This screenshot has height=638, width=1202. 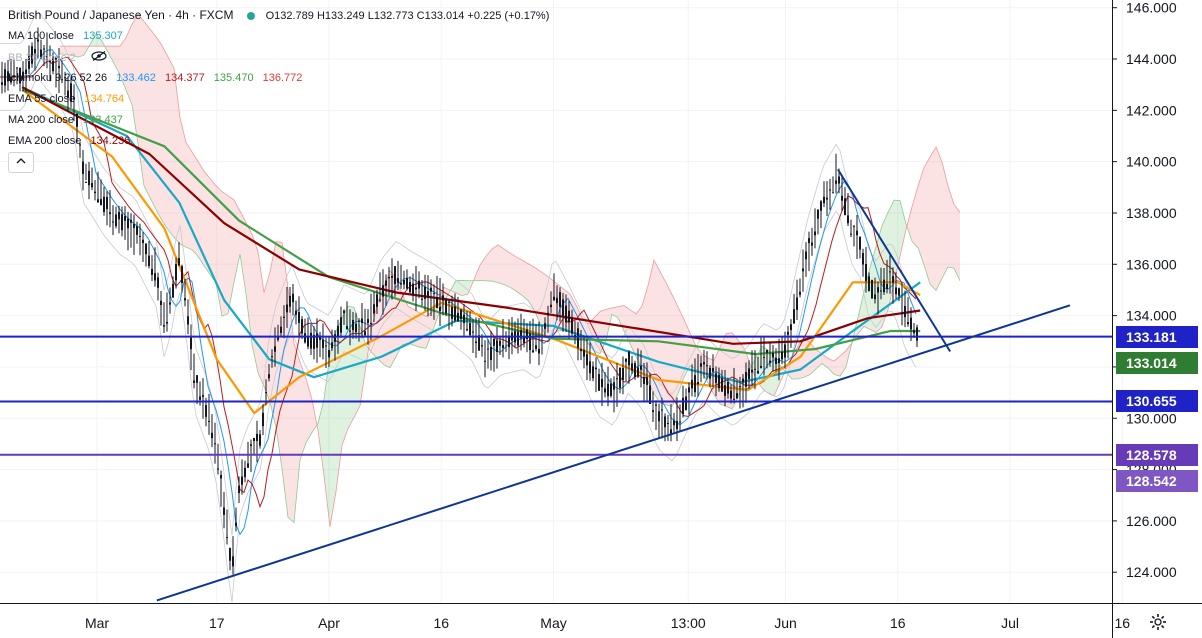 What do you see at coordinates (278, 36) in the screenshot?
I see `legend-ma100: MA 100 close 135.307` at bounding box center [278, 36].